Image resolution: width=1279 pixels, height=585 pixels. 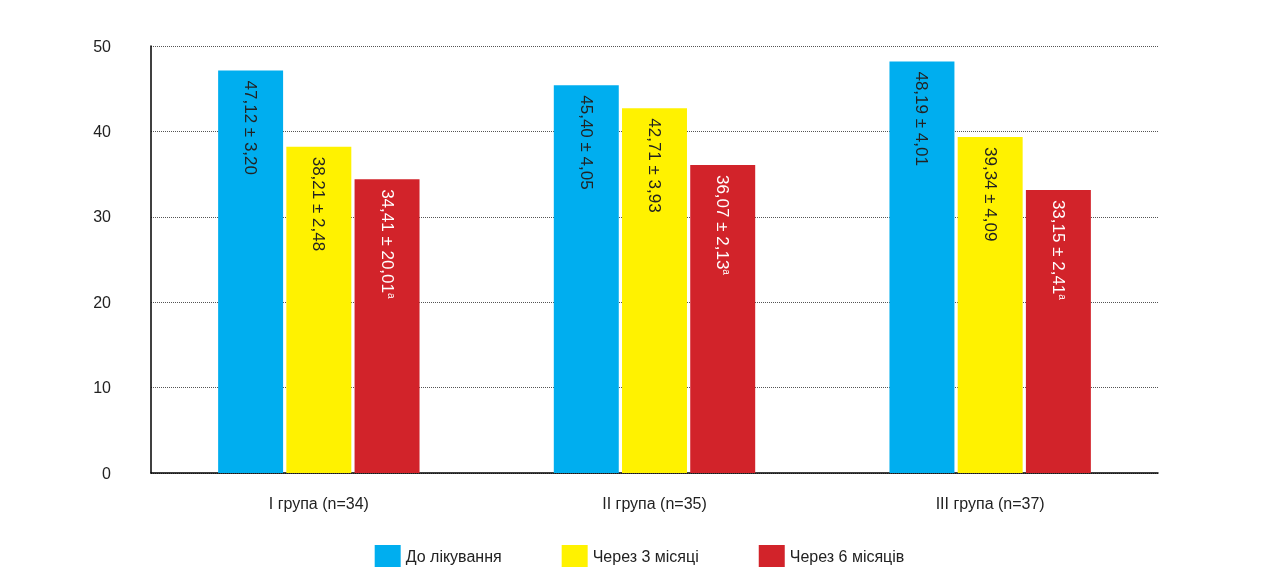 I want to click on data-label: 47,12 ± 3,20, so click(x=251, y=127).